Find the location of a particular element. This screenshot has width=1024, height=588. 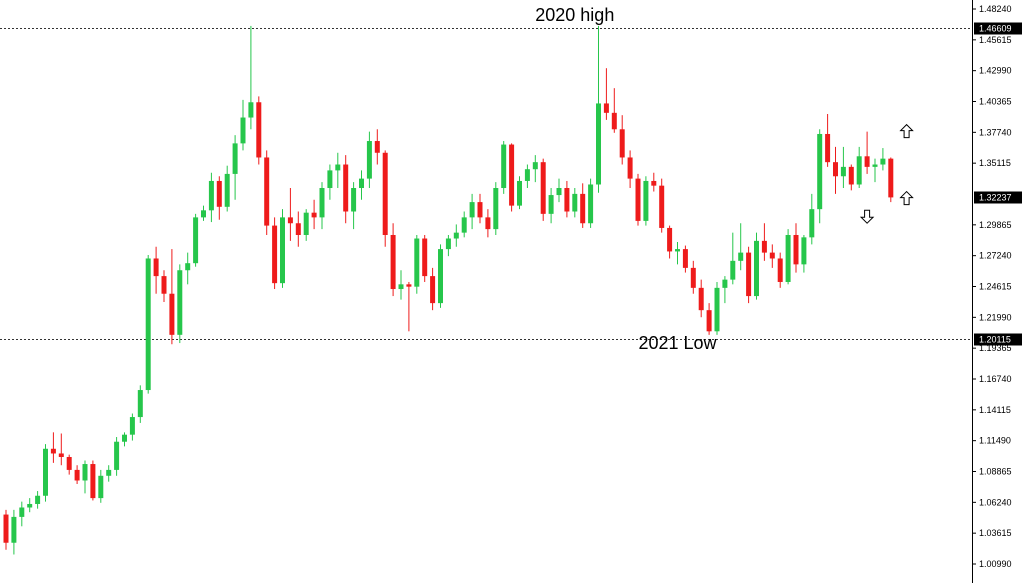

y-tick-label: 1.06240 is located at coordinates (995, 502).